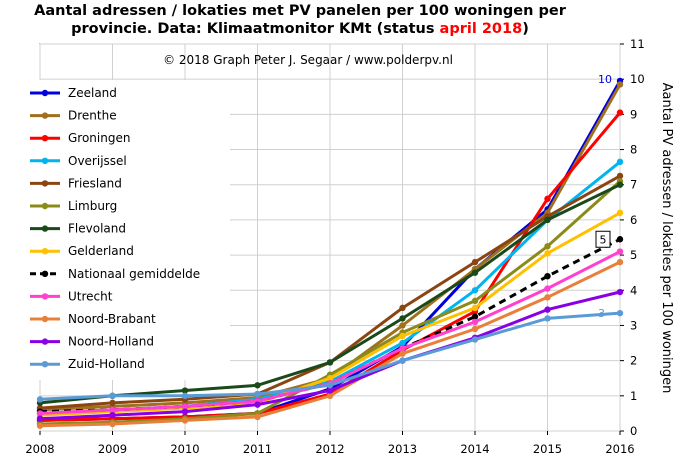  Describe the element at coordinates (525, 29) in the screenshot. I see `chart-title-suffix: )` at that location.